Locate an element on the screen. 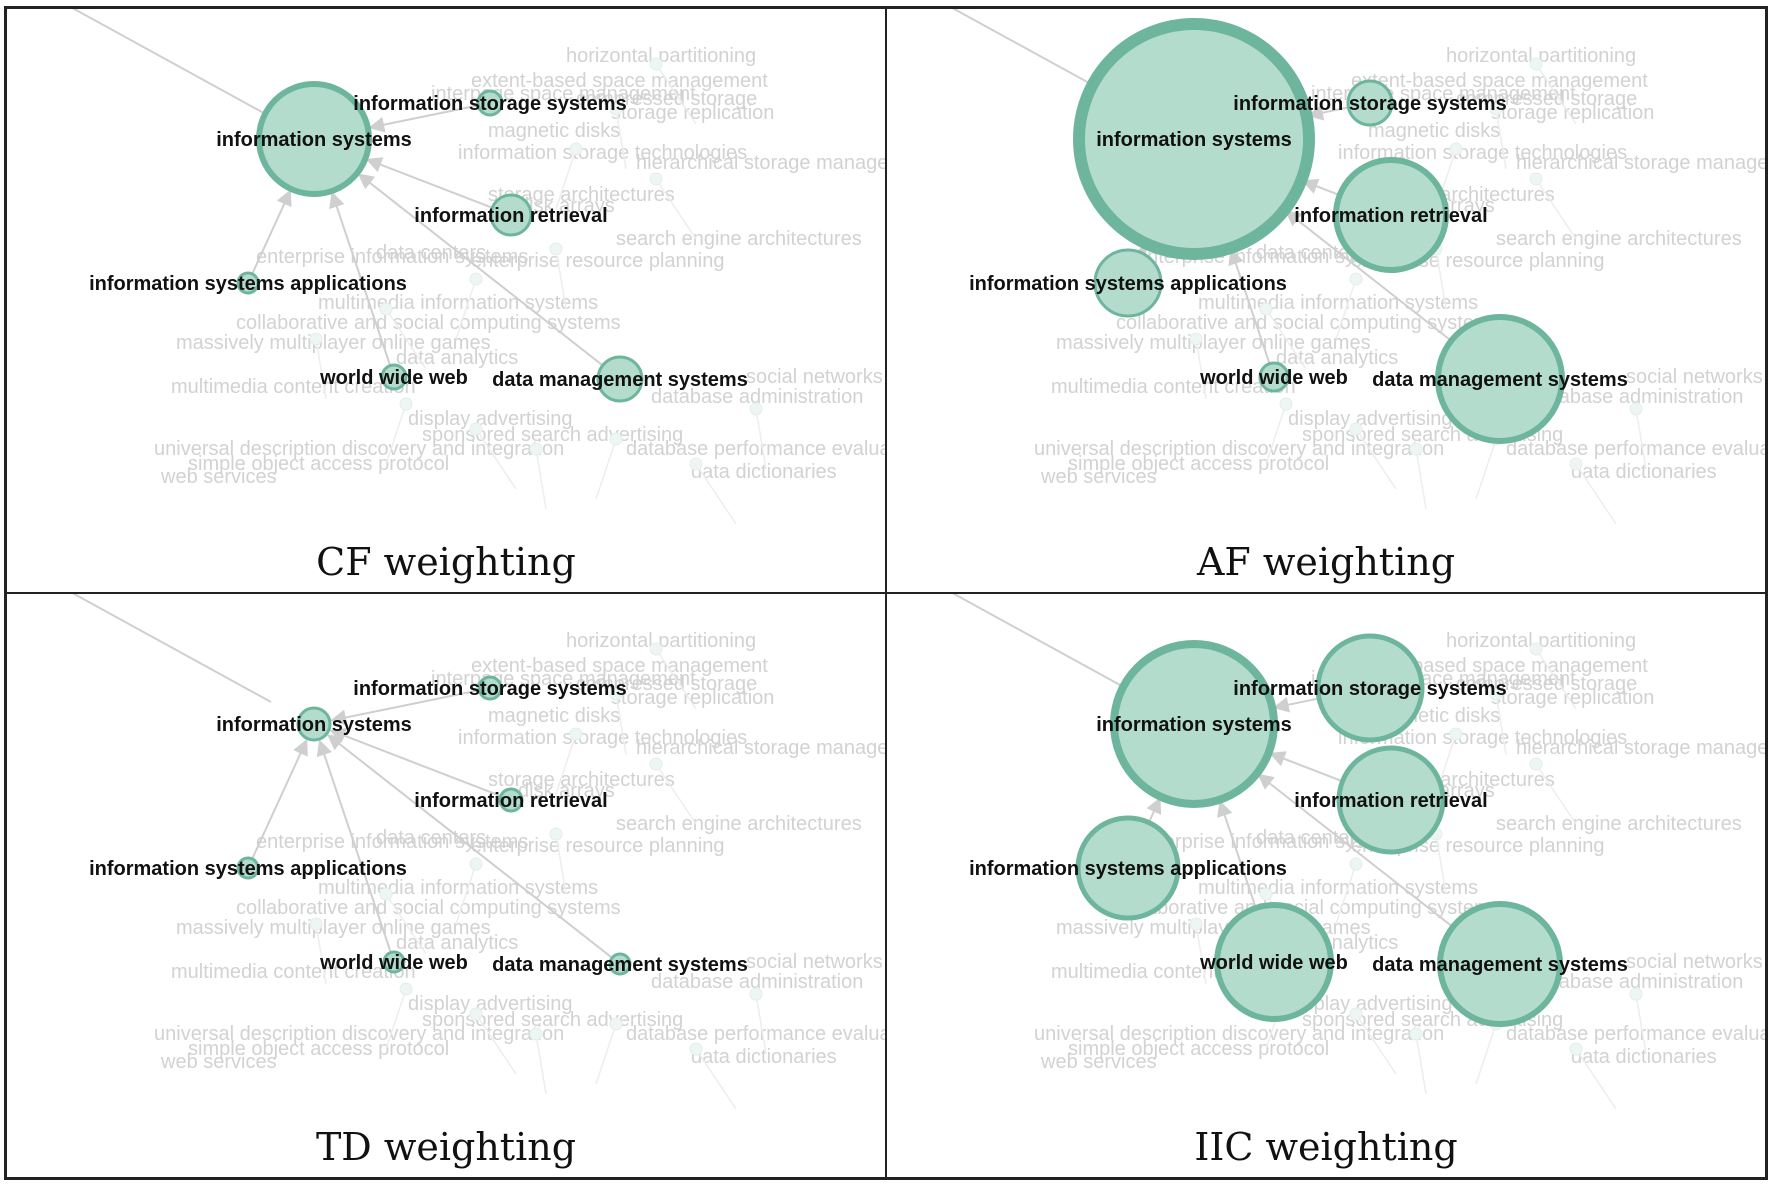  nodes is located at coordinates (440, 242).